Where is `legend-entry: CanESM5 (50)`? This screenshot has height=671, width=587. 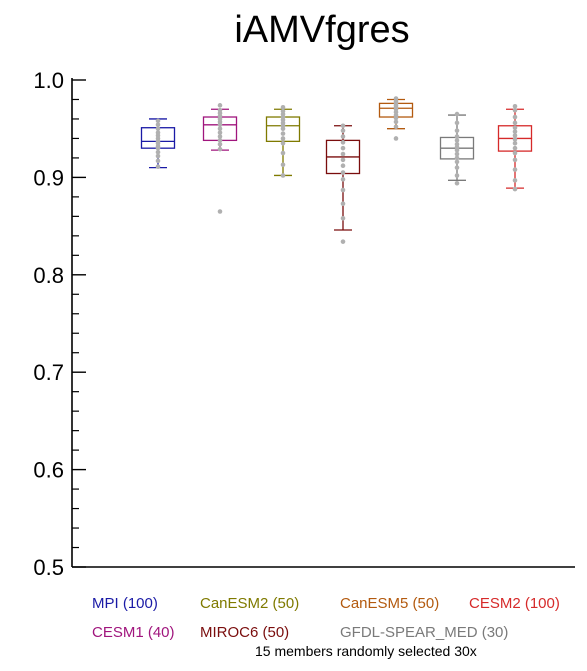 legend-entry: CanESM5 (50) is located at coordinates (389, 603).